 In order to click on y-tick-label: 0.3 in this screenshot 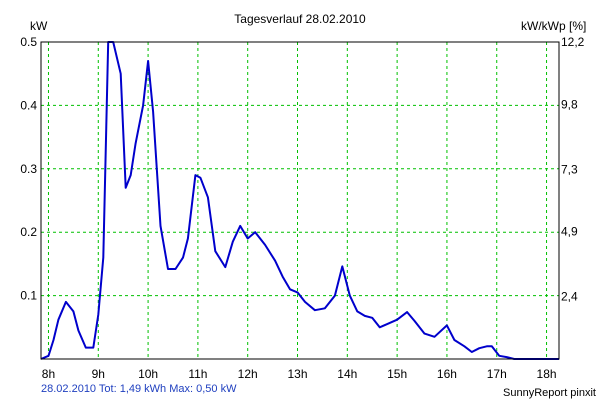, I will do `click(28, 169)`.